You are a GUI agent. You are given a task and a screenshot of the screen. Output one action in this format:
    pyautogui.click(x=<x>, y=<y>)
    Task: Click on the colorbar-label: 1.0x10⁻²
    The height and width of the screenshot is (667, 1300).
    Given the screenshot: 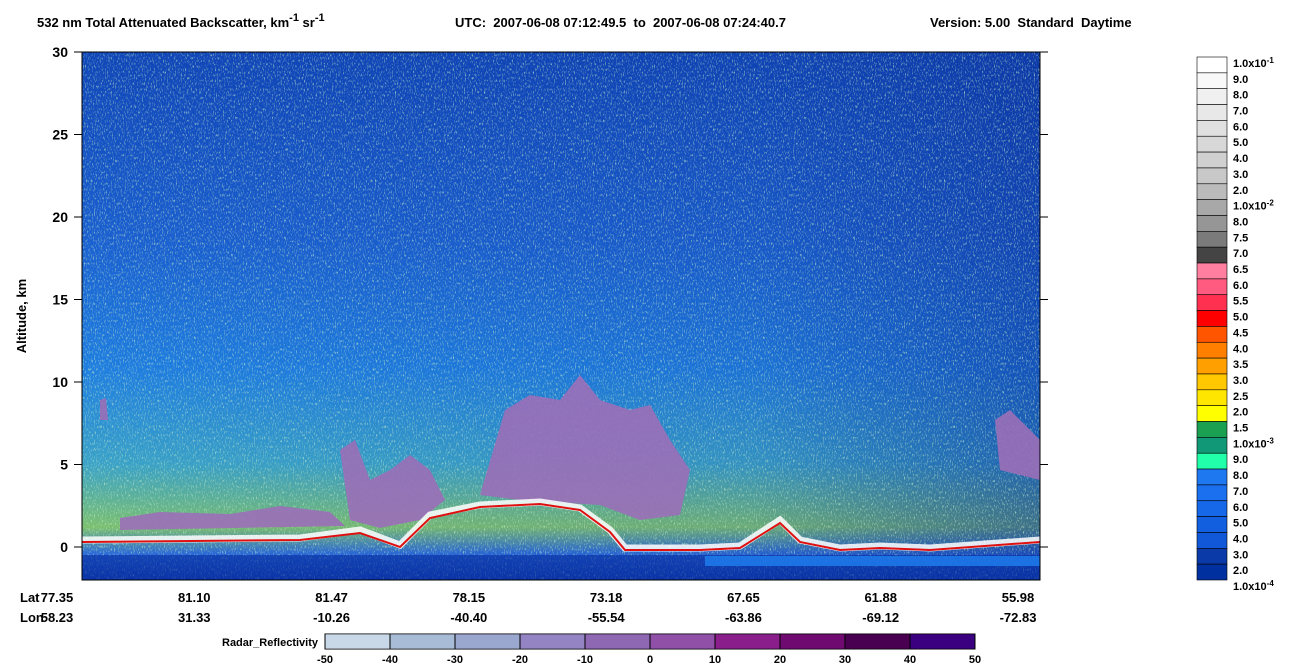 What is the action you would take?
    pyautogui.click(x=1253, y=206)
    